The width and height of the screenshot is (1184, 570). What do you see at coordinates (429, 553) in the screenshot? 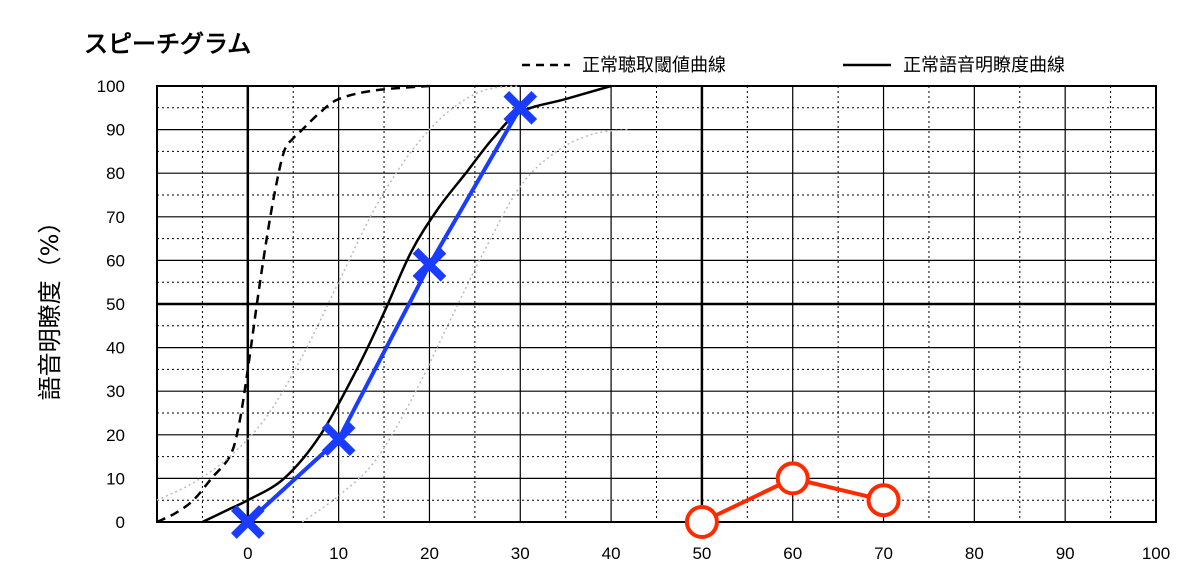
I see `x-tick-label: 20` at bounding box center [429, 553].